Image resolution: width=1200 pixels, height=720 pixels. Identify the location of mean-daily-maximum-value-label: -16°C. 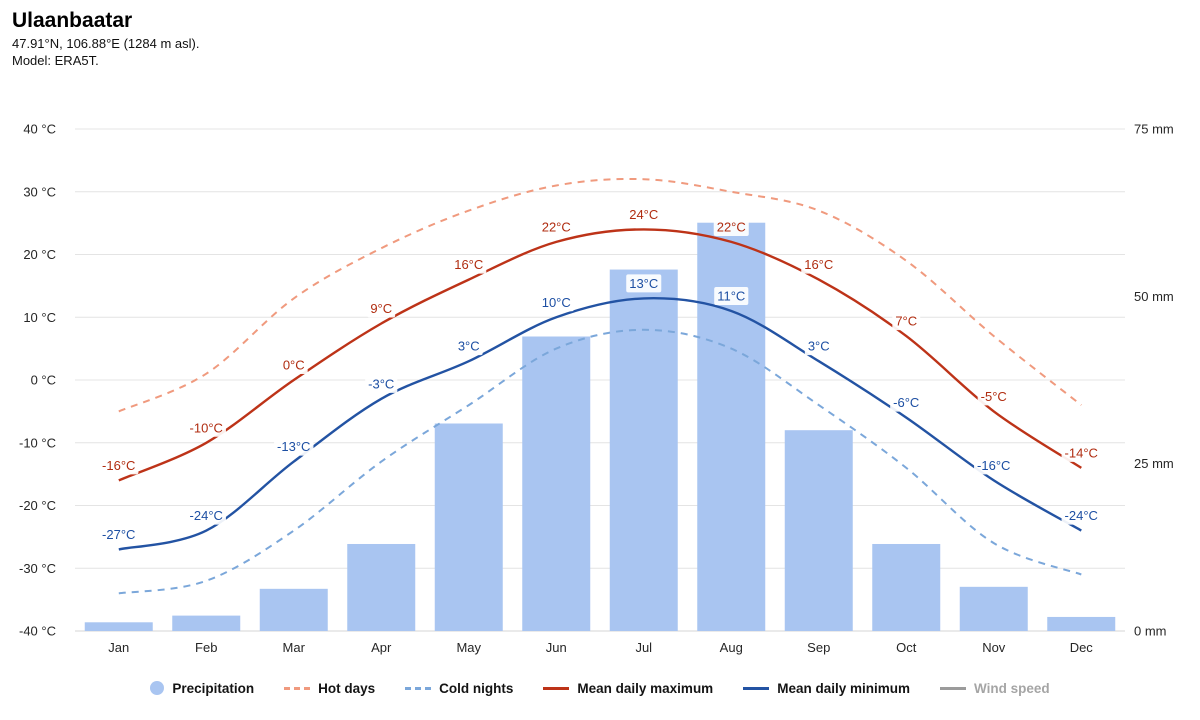
(118, 465).